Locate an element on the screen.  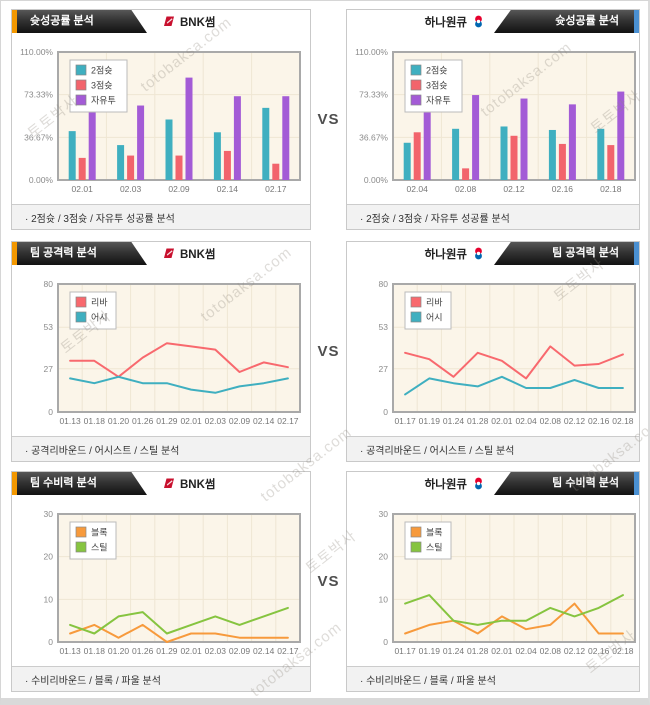
caption-bar: · 2점슛 / 3점슛 / 자유투 성공률 분석 is located at coordinates (493, 216).